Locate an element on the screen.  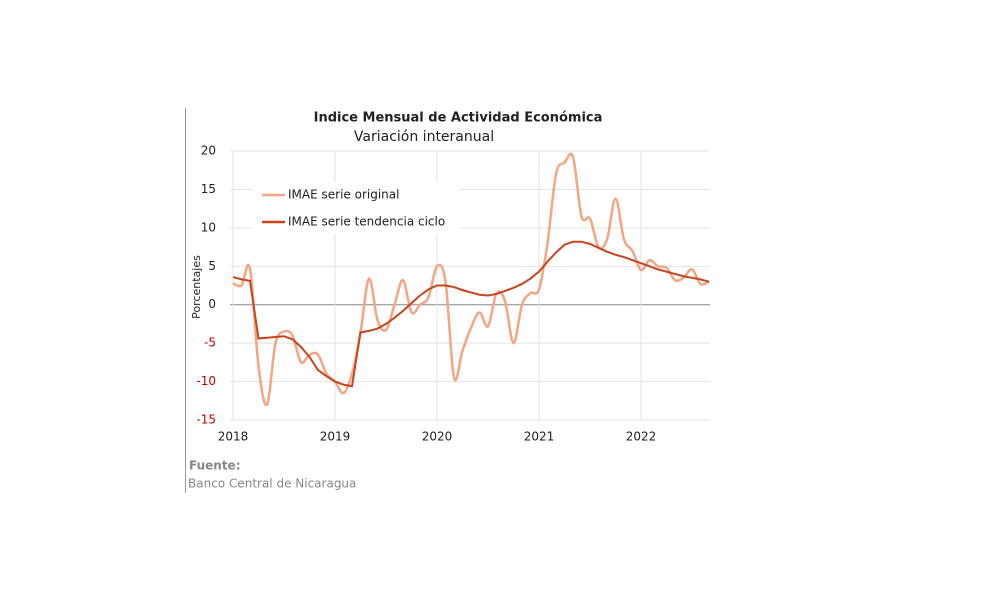
source: Banco Central de Nicaragua is located at coordinates (272, 484).